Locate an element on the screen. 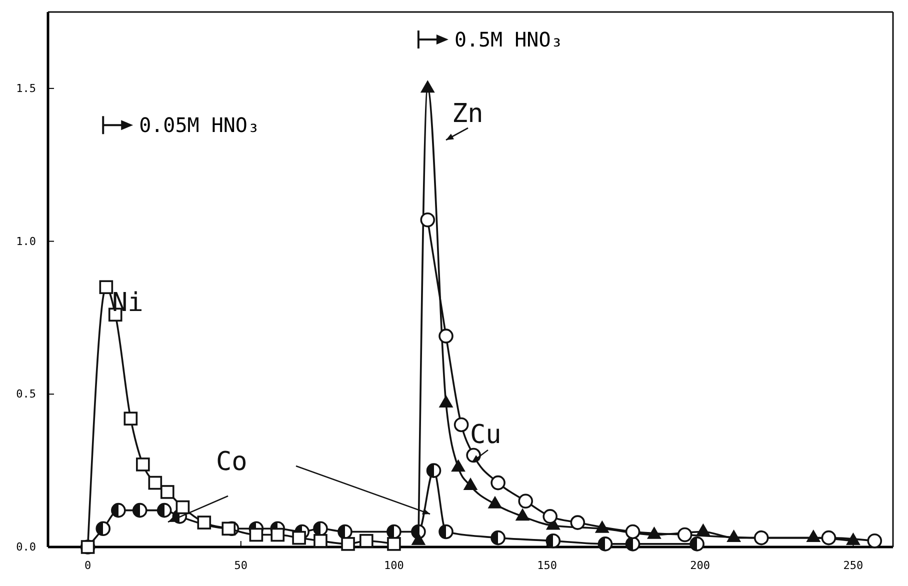 Image resolution: width=908 pixels, height=586 pixels. x-tick-label: 100 is located at coordinates (394, 565).